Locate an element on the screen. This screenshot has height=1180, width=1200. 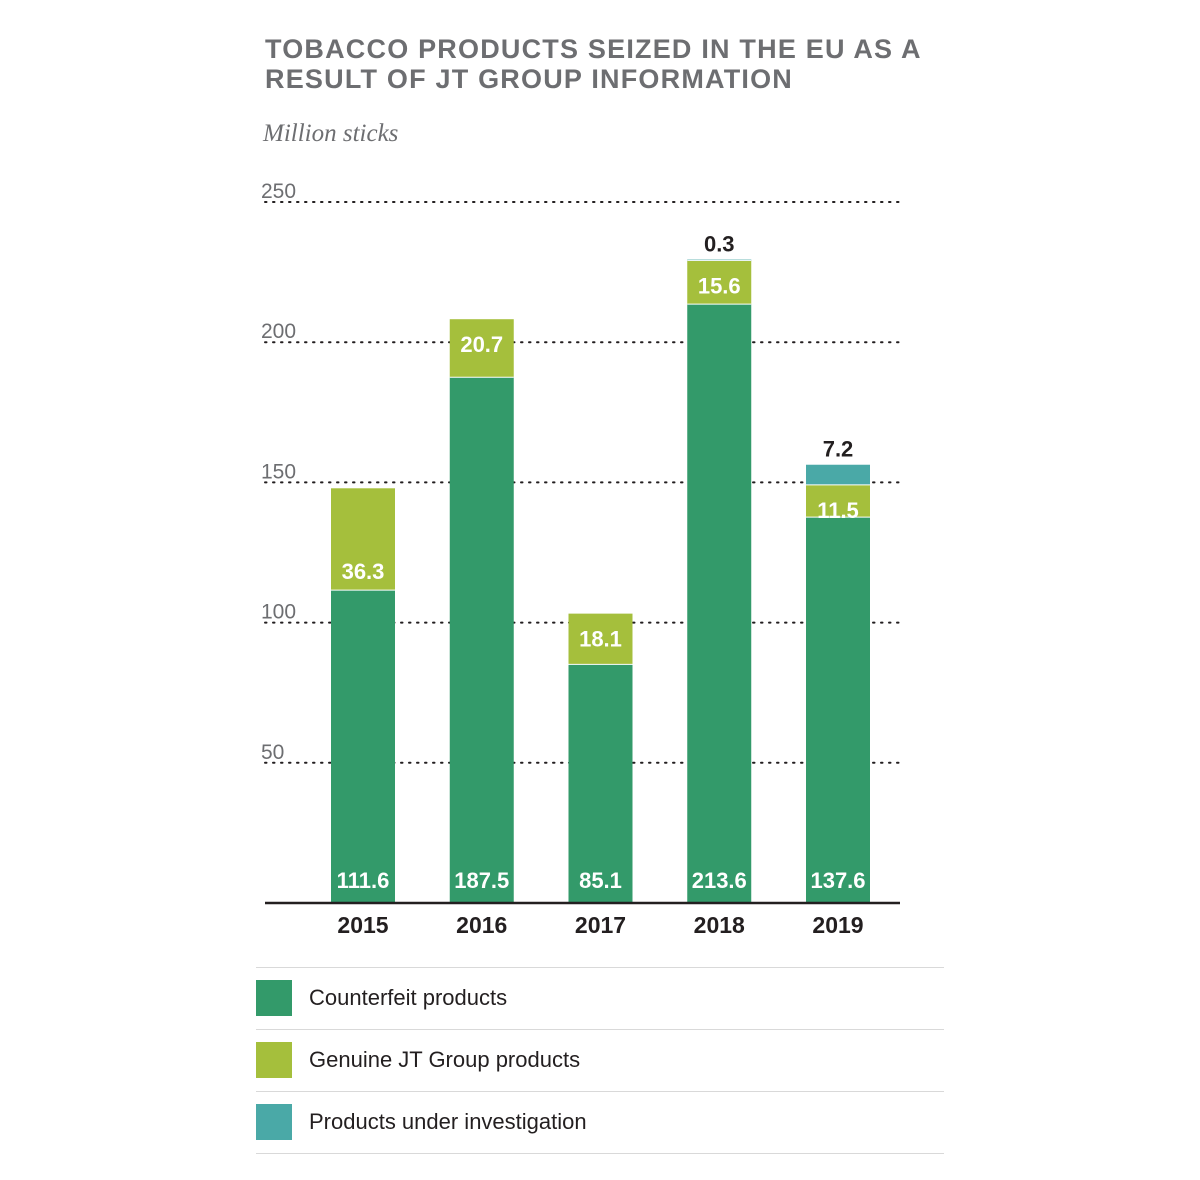
legend-swatch-counterfeit is located at coordinates (274, 998).